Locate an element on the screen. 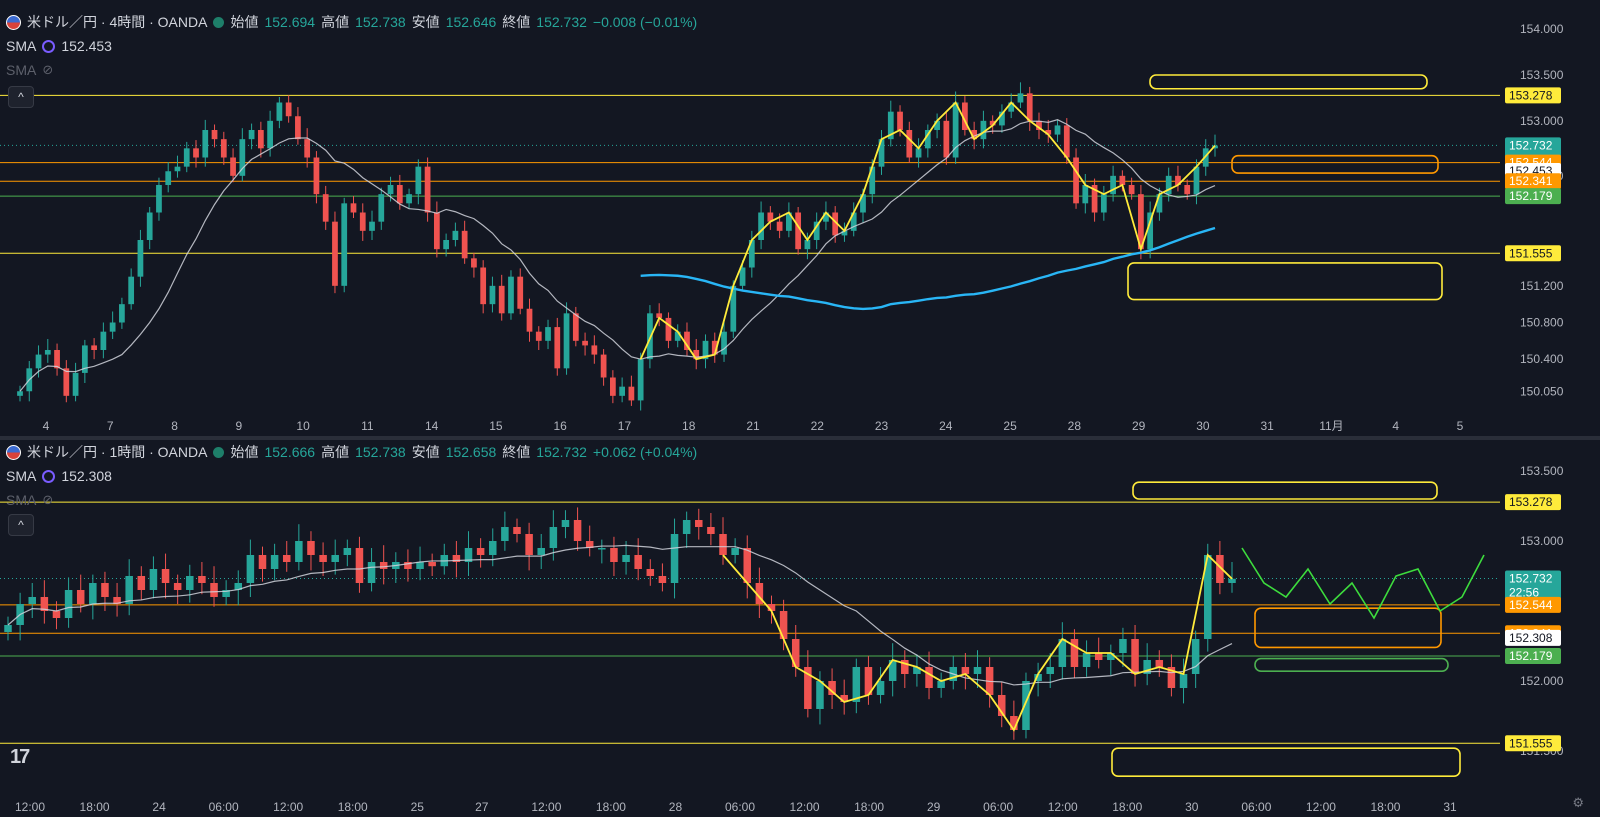  pane-divider is located at coordinates (800, 438).